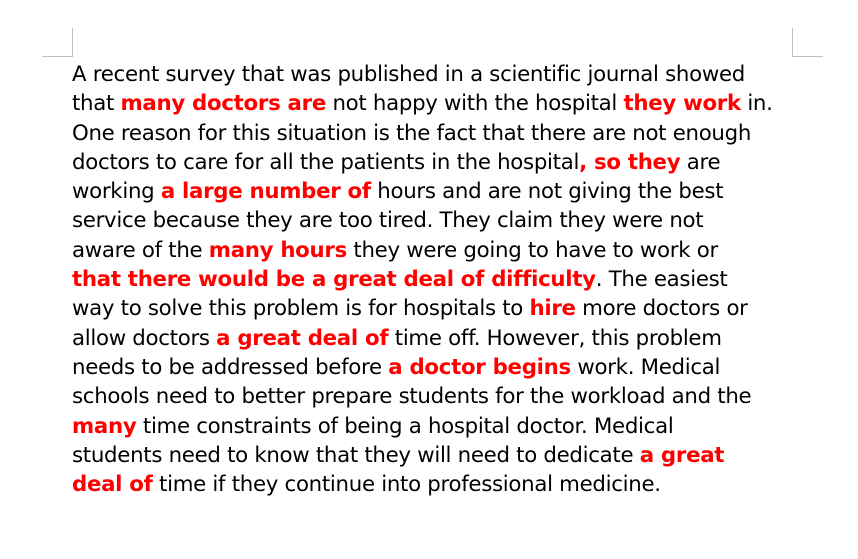  I want to click on text-run: more doctors or, so click(661, 309).